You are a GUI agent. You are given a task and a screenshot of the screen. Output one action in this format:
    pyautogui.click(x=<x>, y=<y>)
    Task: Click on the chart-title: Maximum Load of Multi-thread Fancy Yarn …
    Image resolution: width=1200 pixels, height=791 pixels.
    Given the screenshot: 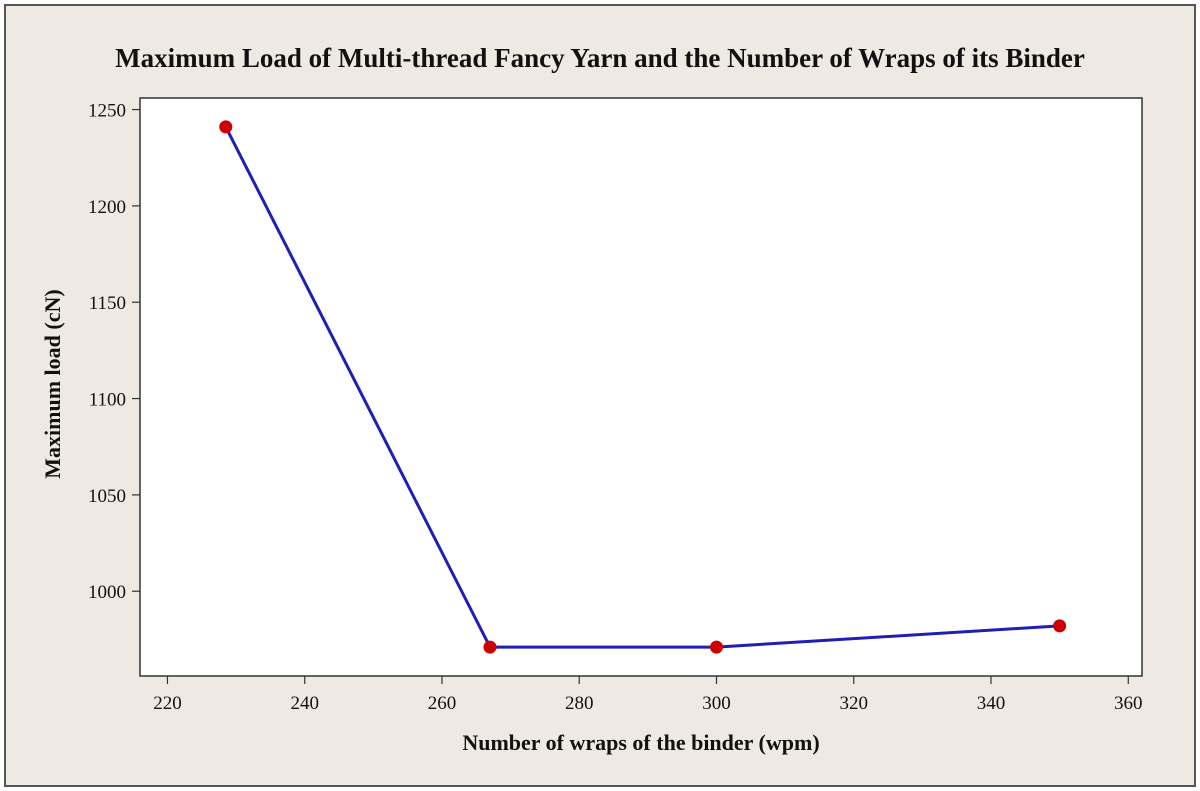 What is the action you would take?
    pyautogui.click(x=600, y=58)
    